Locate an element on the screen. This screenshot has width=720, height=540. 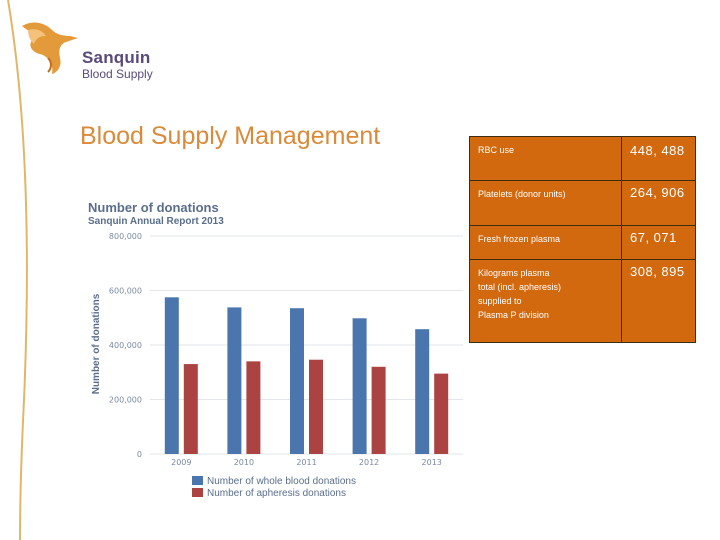
y-tick-label: 600,000 is located at coordinates (125, 291).